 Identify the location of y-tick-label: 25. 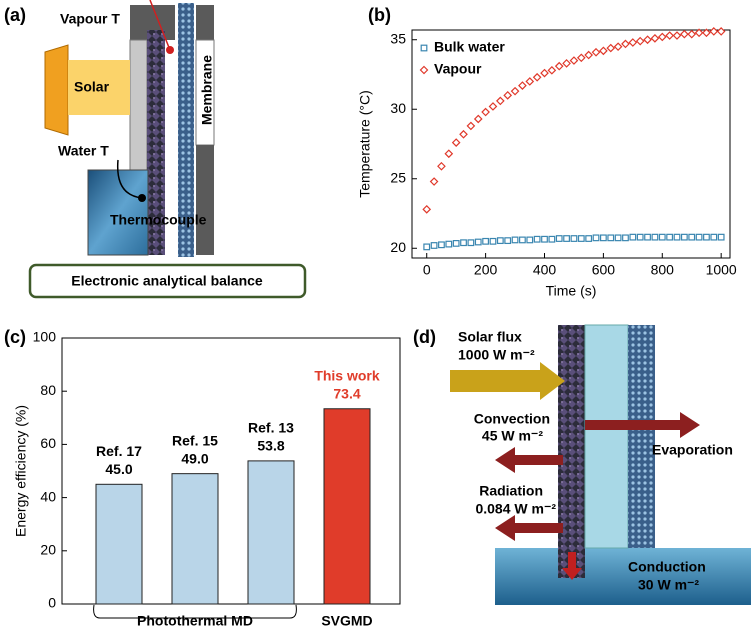
(398, 177).